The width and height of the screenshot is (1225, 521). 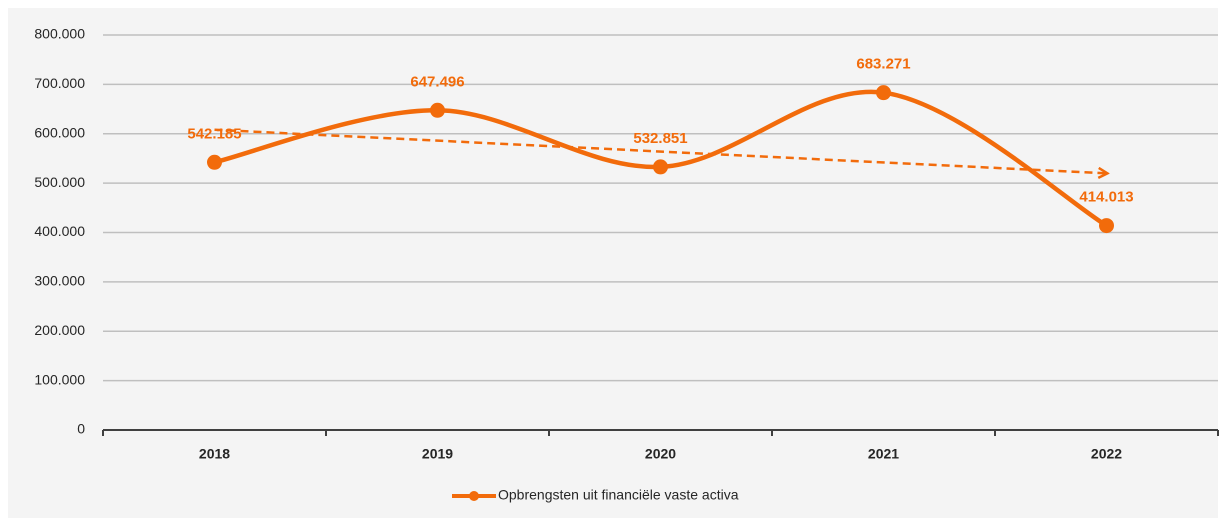 What do you see at coordinates (59, 379) in the screenshot?
I see `y-tick-label: 100.000` at bounding box center [59, 379].